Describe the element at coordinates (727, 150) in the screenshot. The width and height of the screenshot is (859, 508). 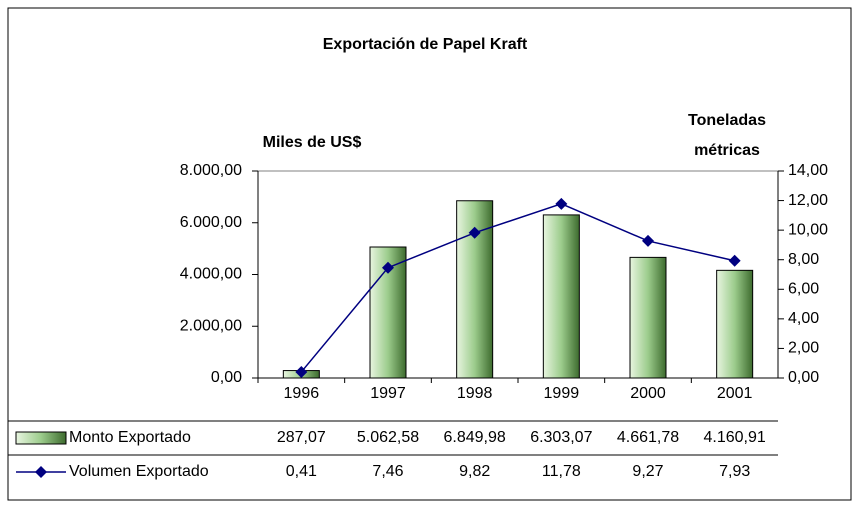
I see `y2-axis-label: métricas` at that location.